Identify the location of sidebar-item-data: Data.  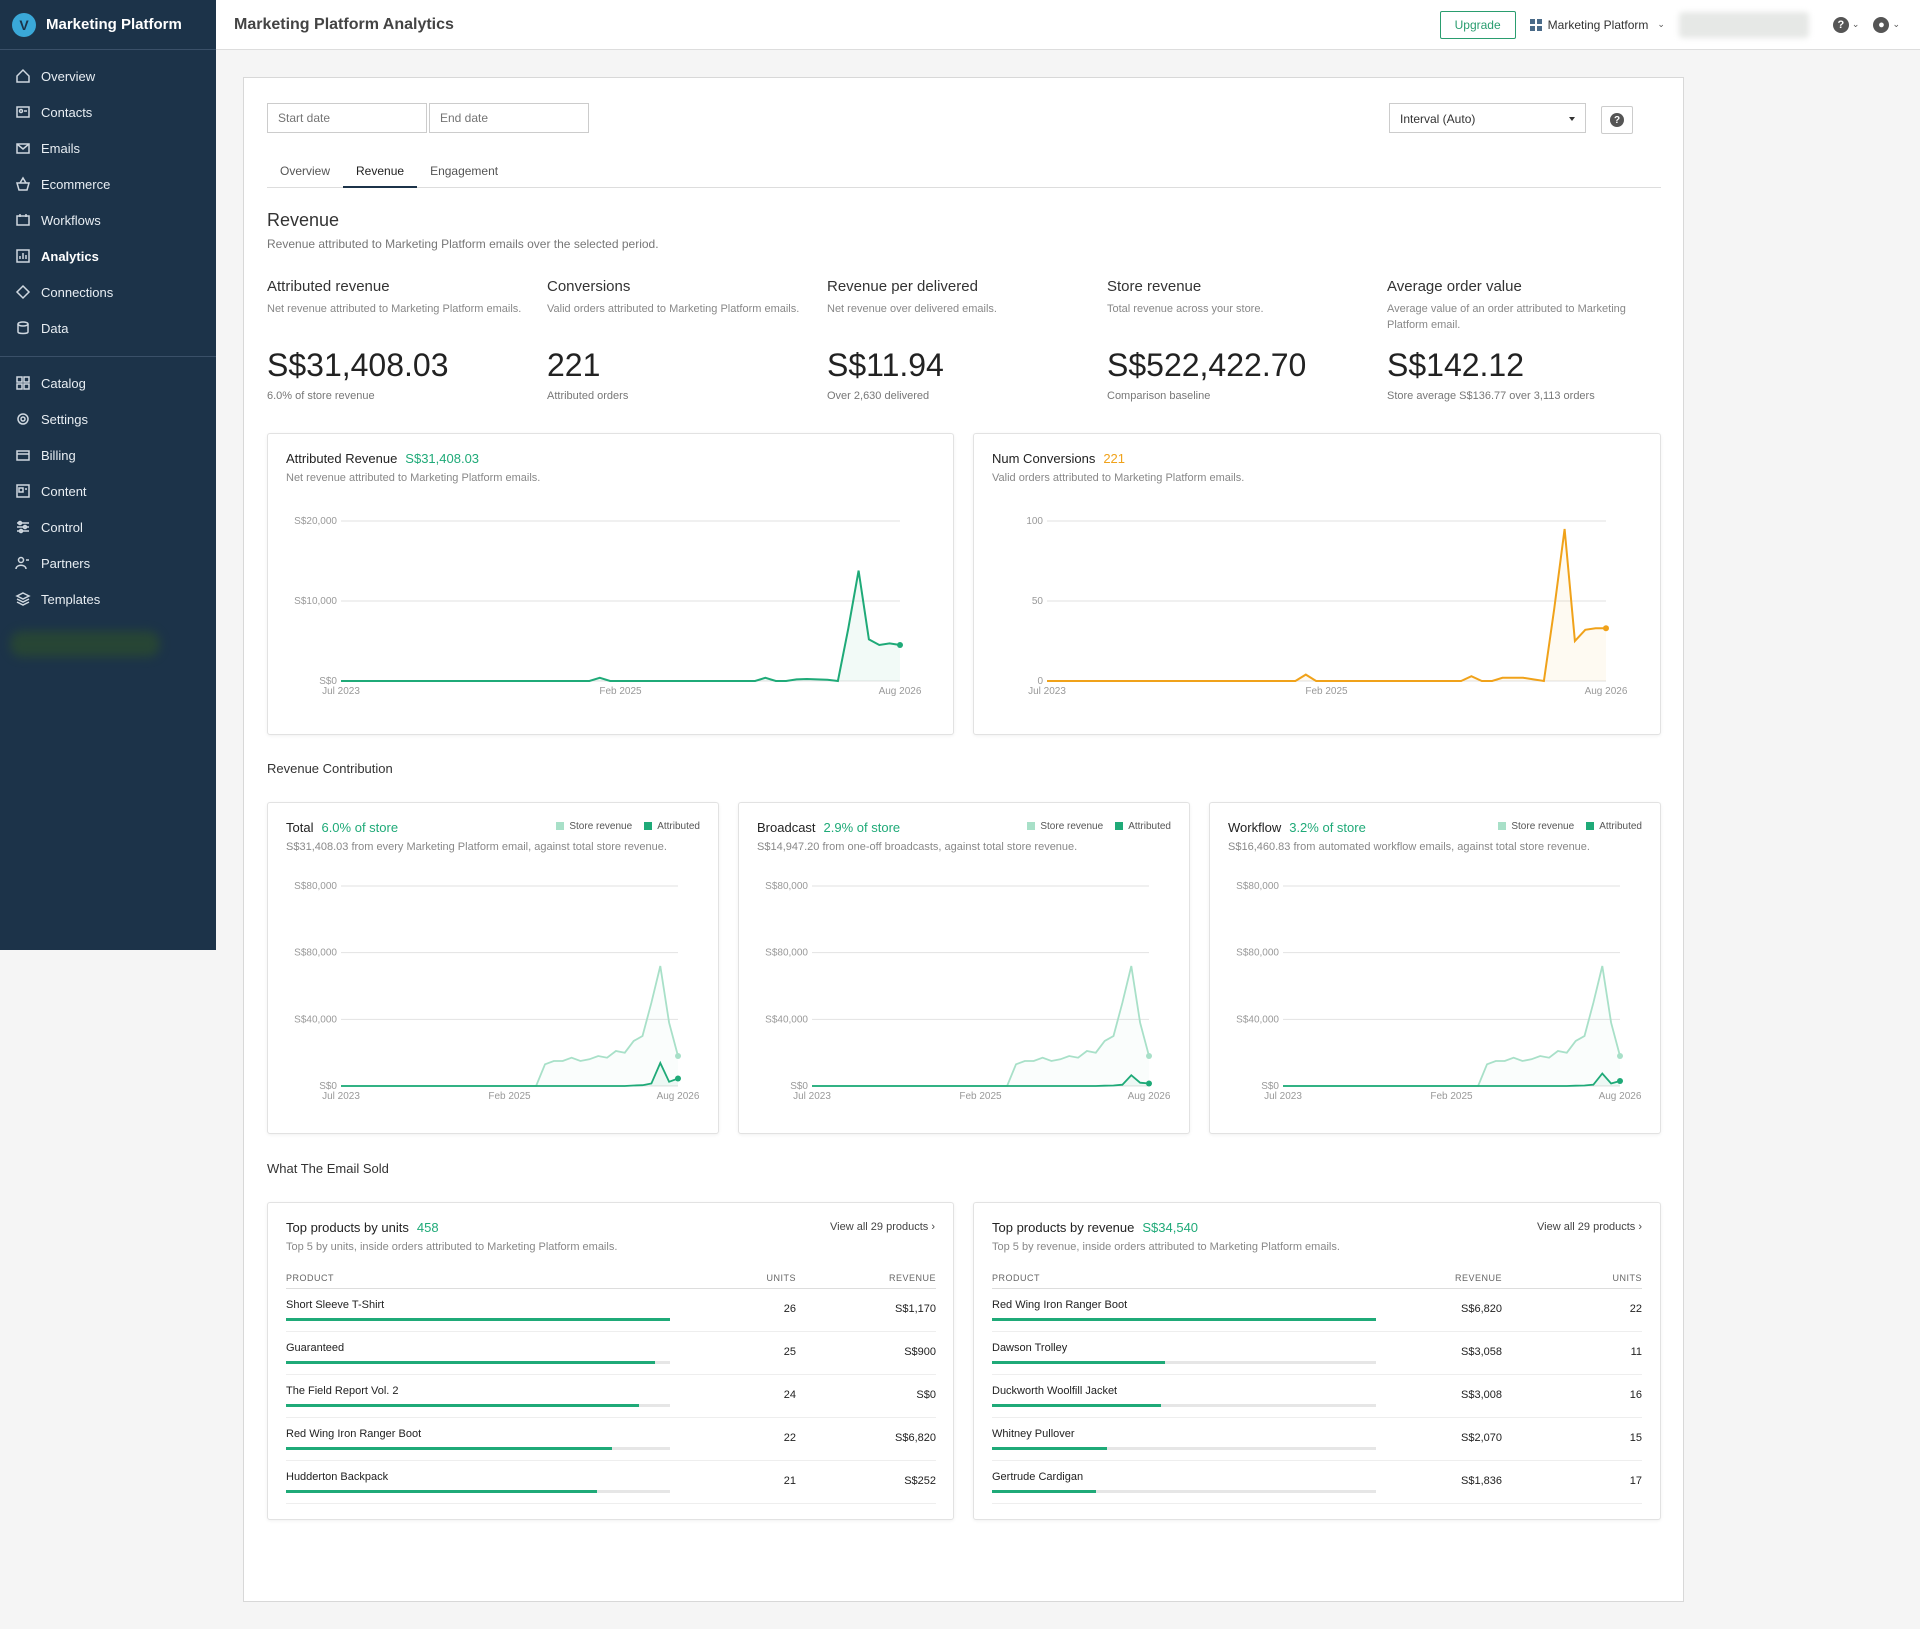
(108, 328).